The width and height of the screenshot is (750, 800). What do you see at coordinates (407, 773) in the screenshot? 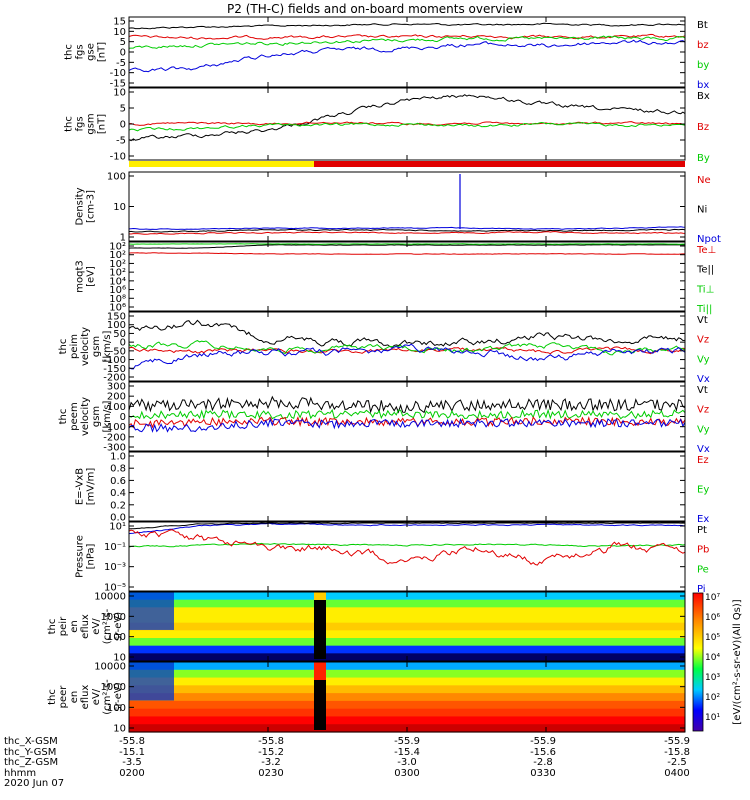
I see `footer-value: 0300` at bounding box center [407, 773].